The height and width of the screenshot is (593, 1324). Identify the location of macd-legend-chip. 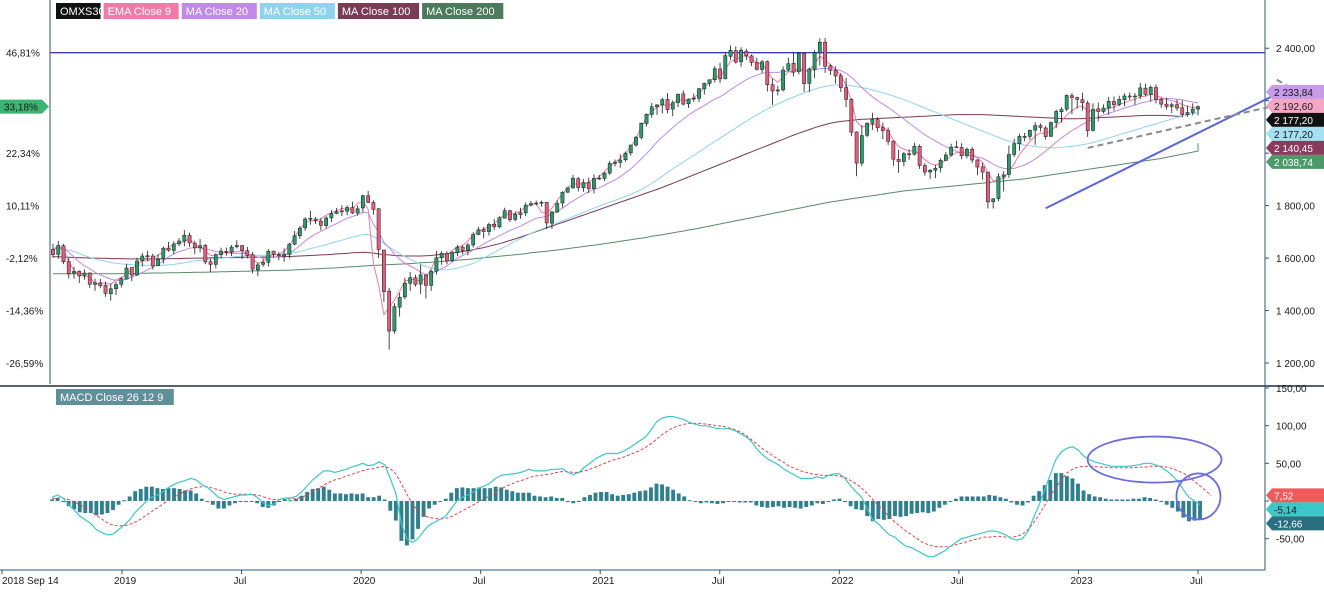
(115, 397).